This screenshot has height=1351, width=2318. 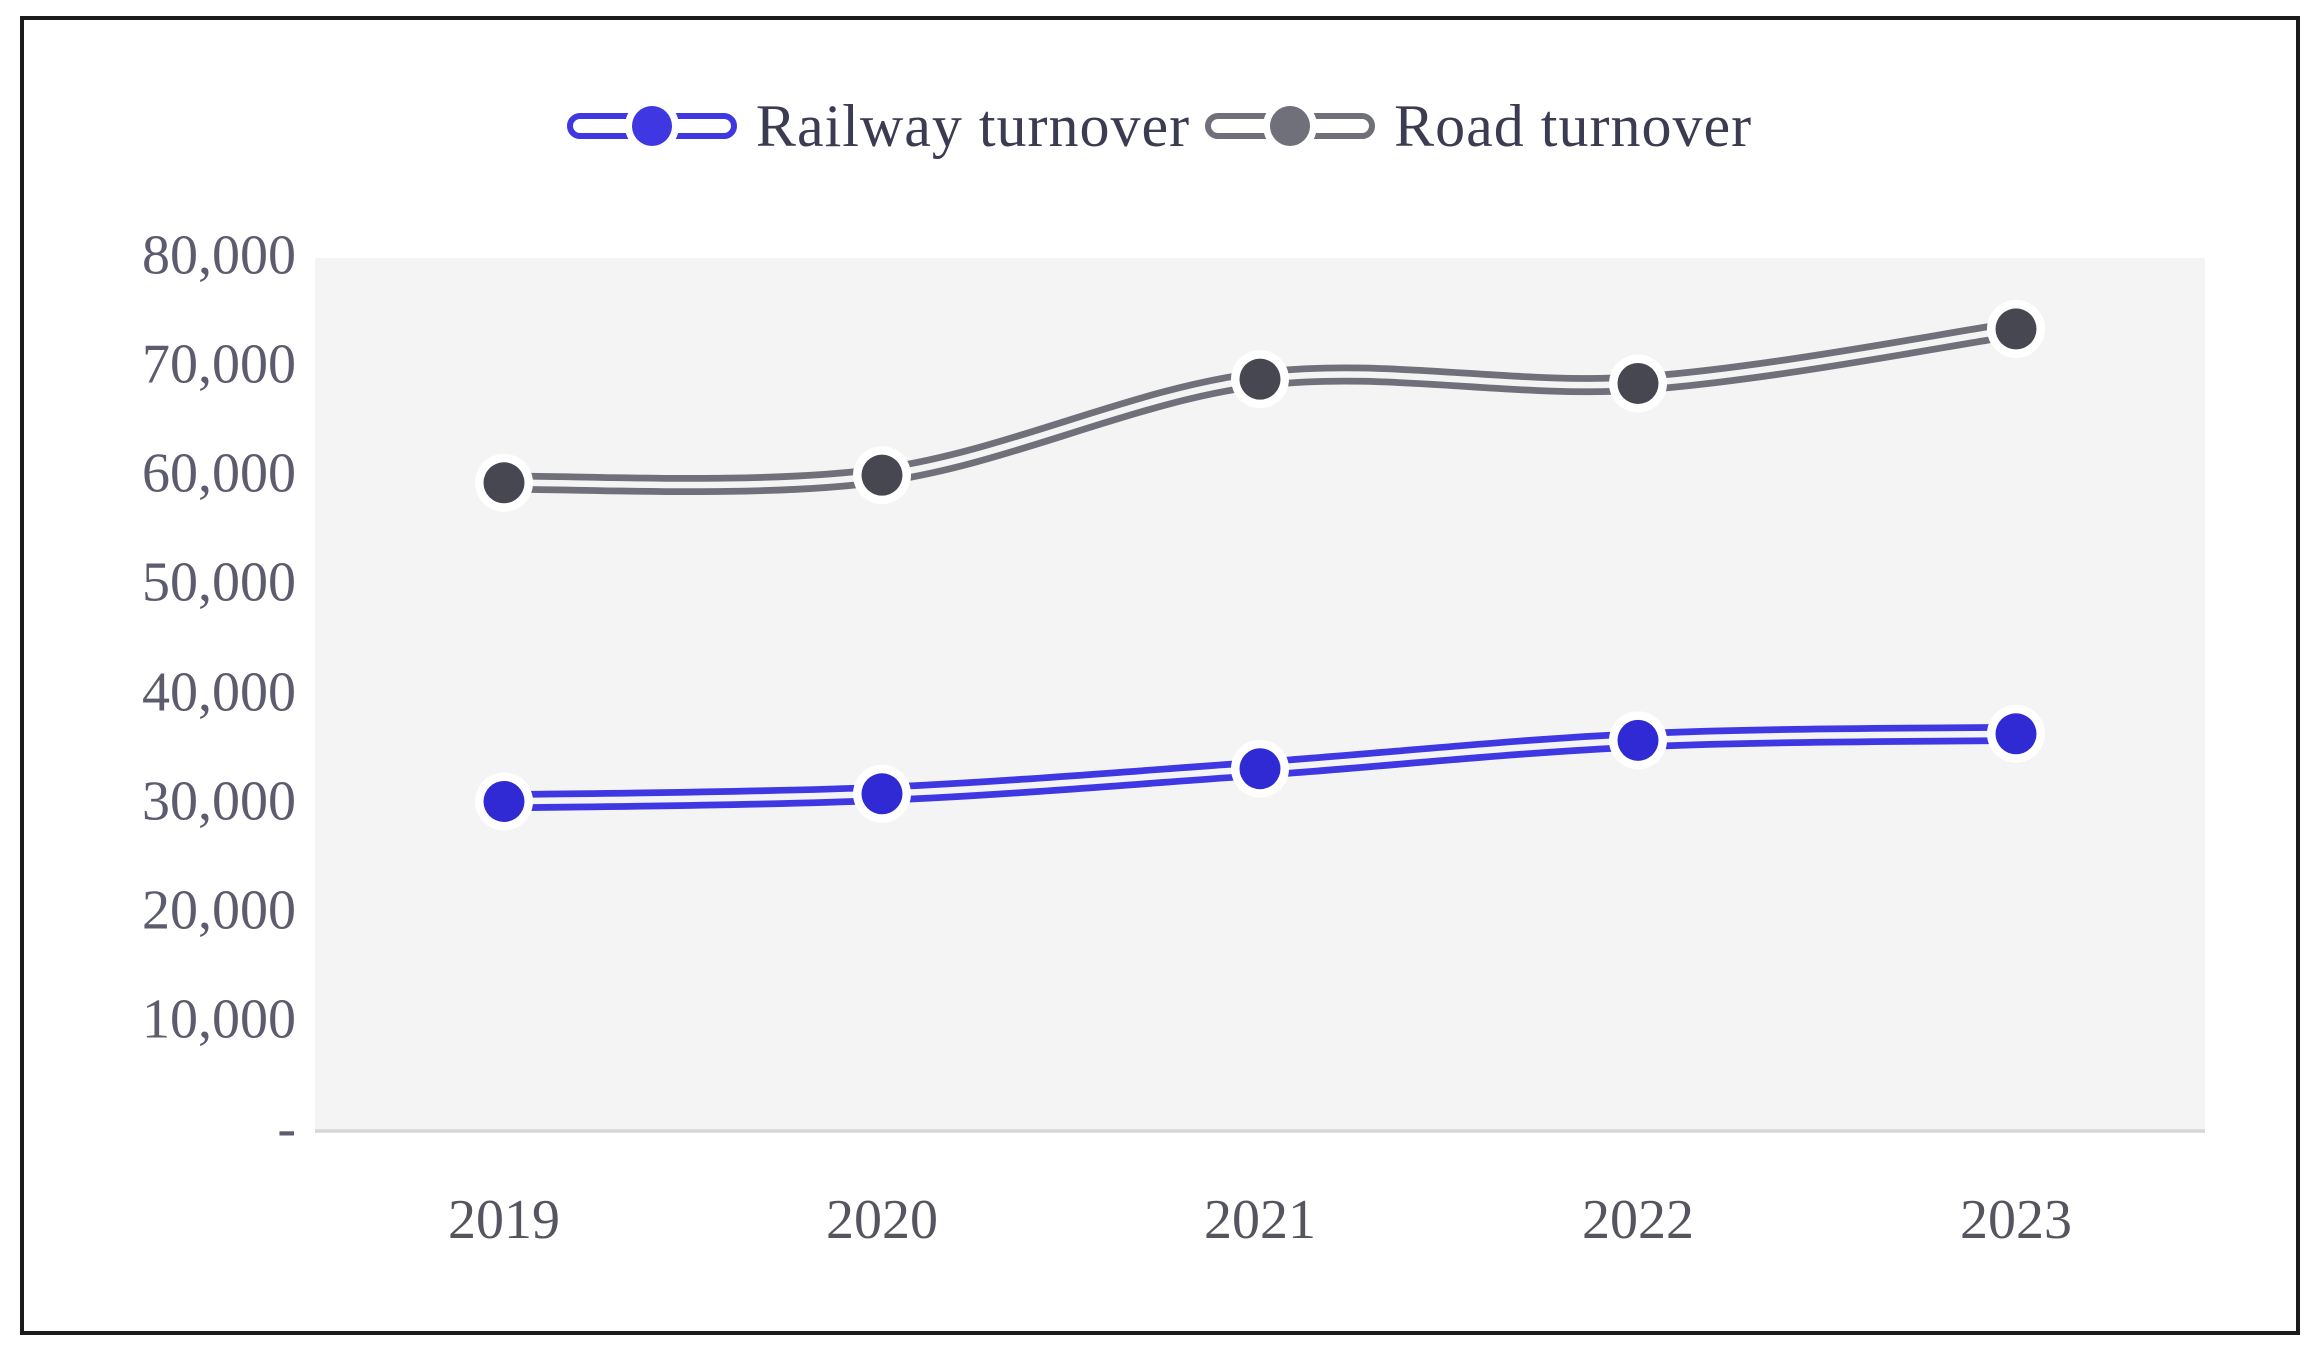 What do you see at coordinates (1260, 1220) in the screenshot?
I see `x-axis-label-2021: 2021` at bounding box center [1260, 1220].